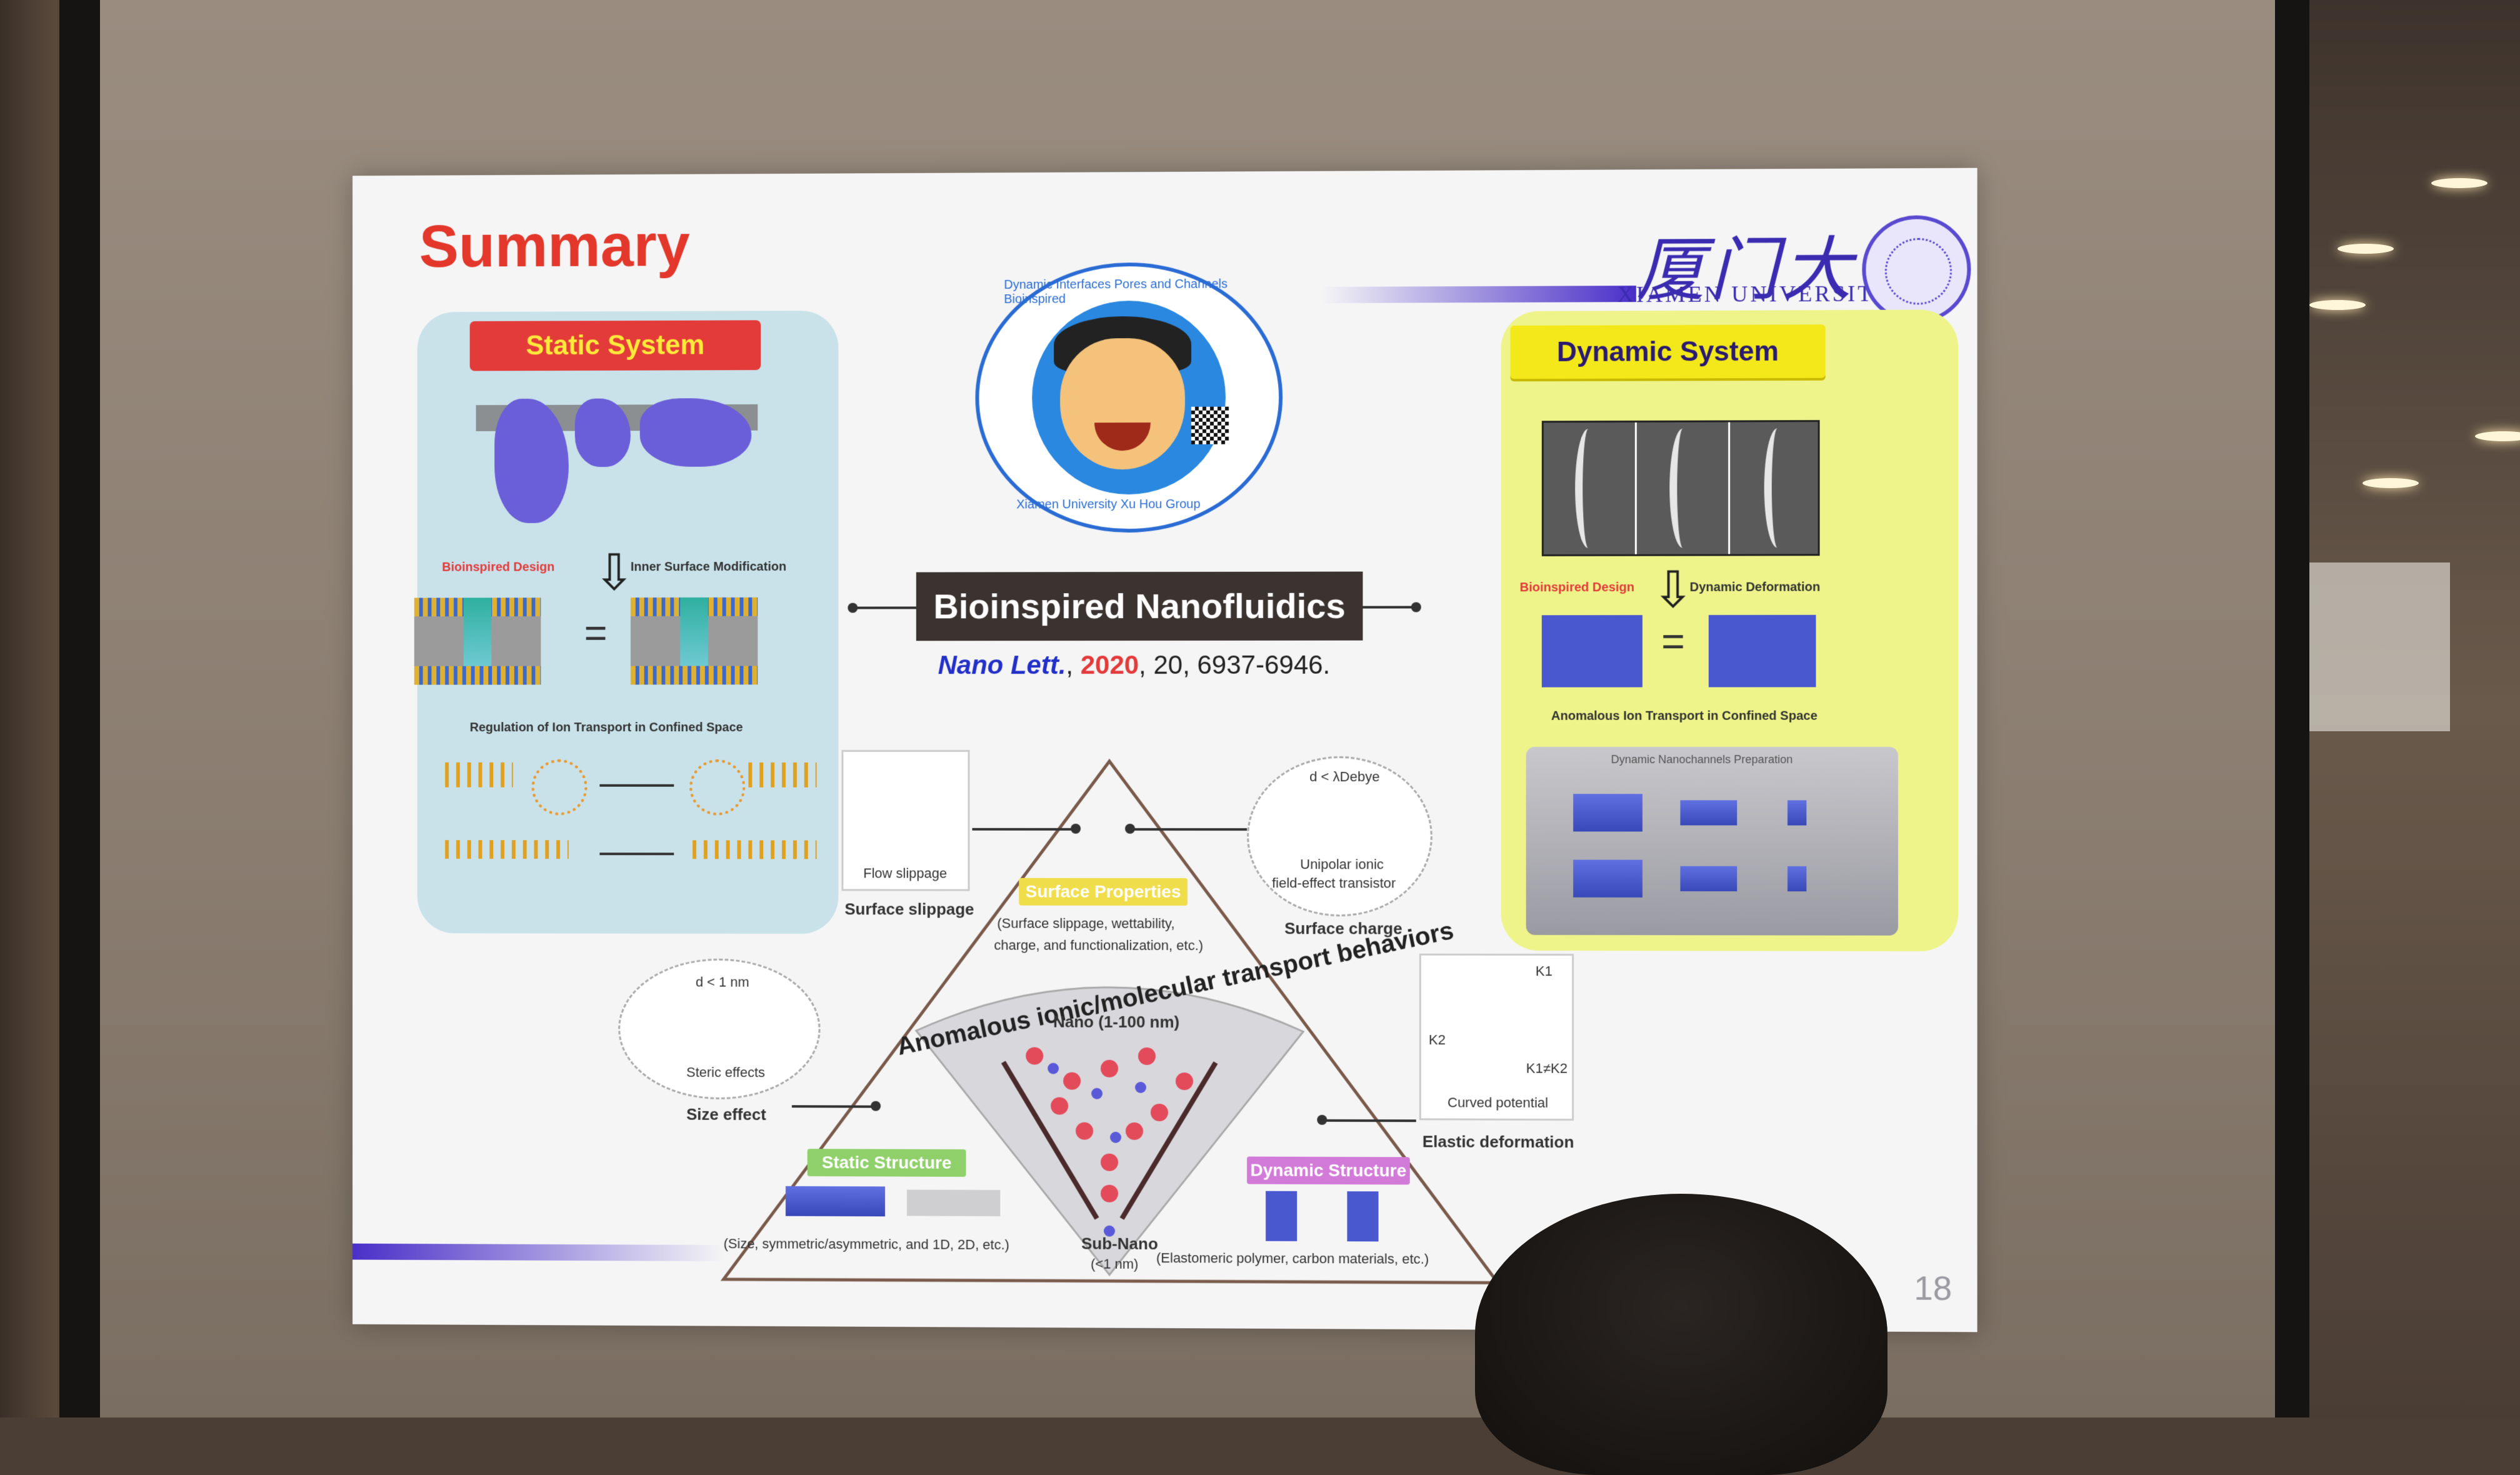 This screenshot has width=2520, height=1475. What do you see at coordinates (1681, 488) in the screenshot?
I see `tem-micrograph-image` at bounding box center [1681, 488].